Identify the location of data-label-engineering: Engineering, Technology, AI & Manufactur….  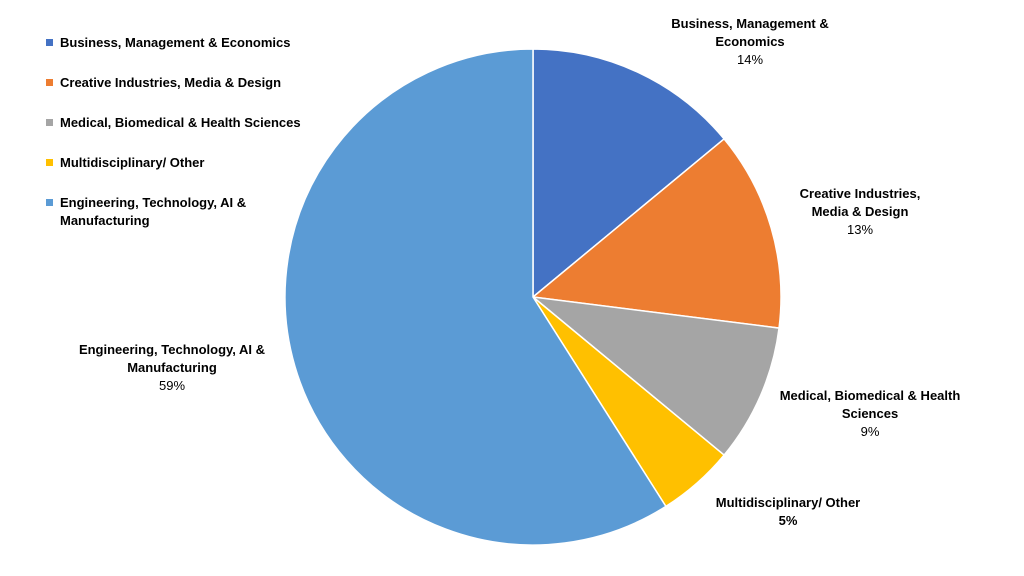
(172, 368).